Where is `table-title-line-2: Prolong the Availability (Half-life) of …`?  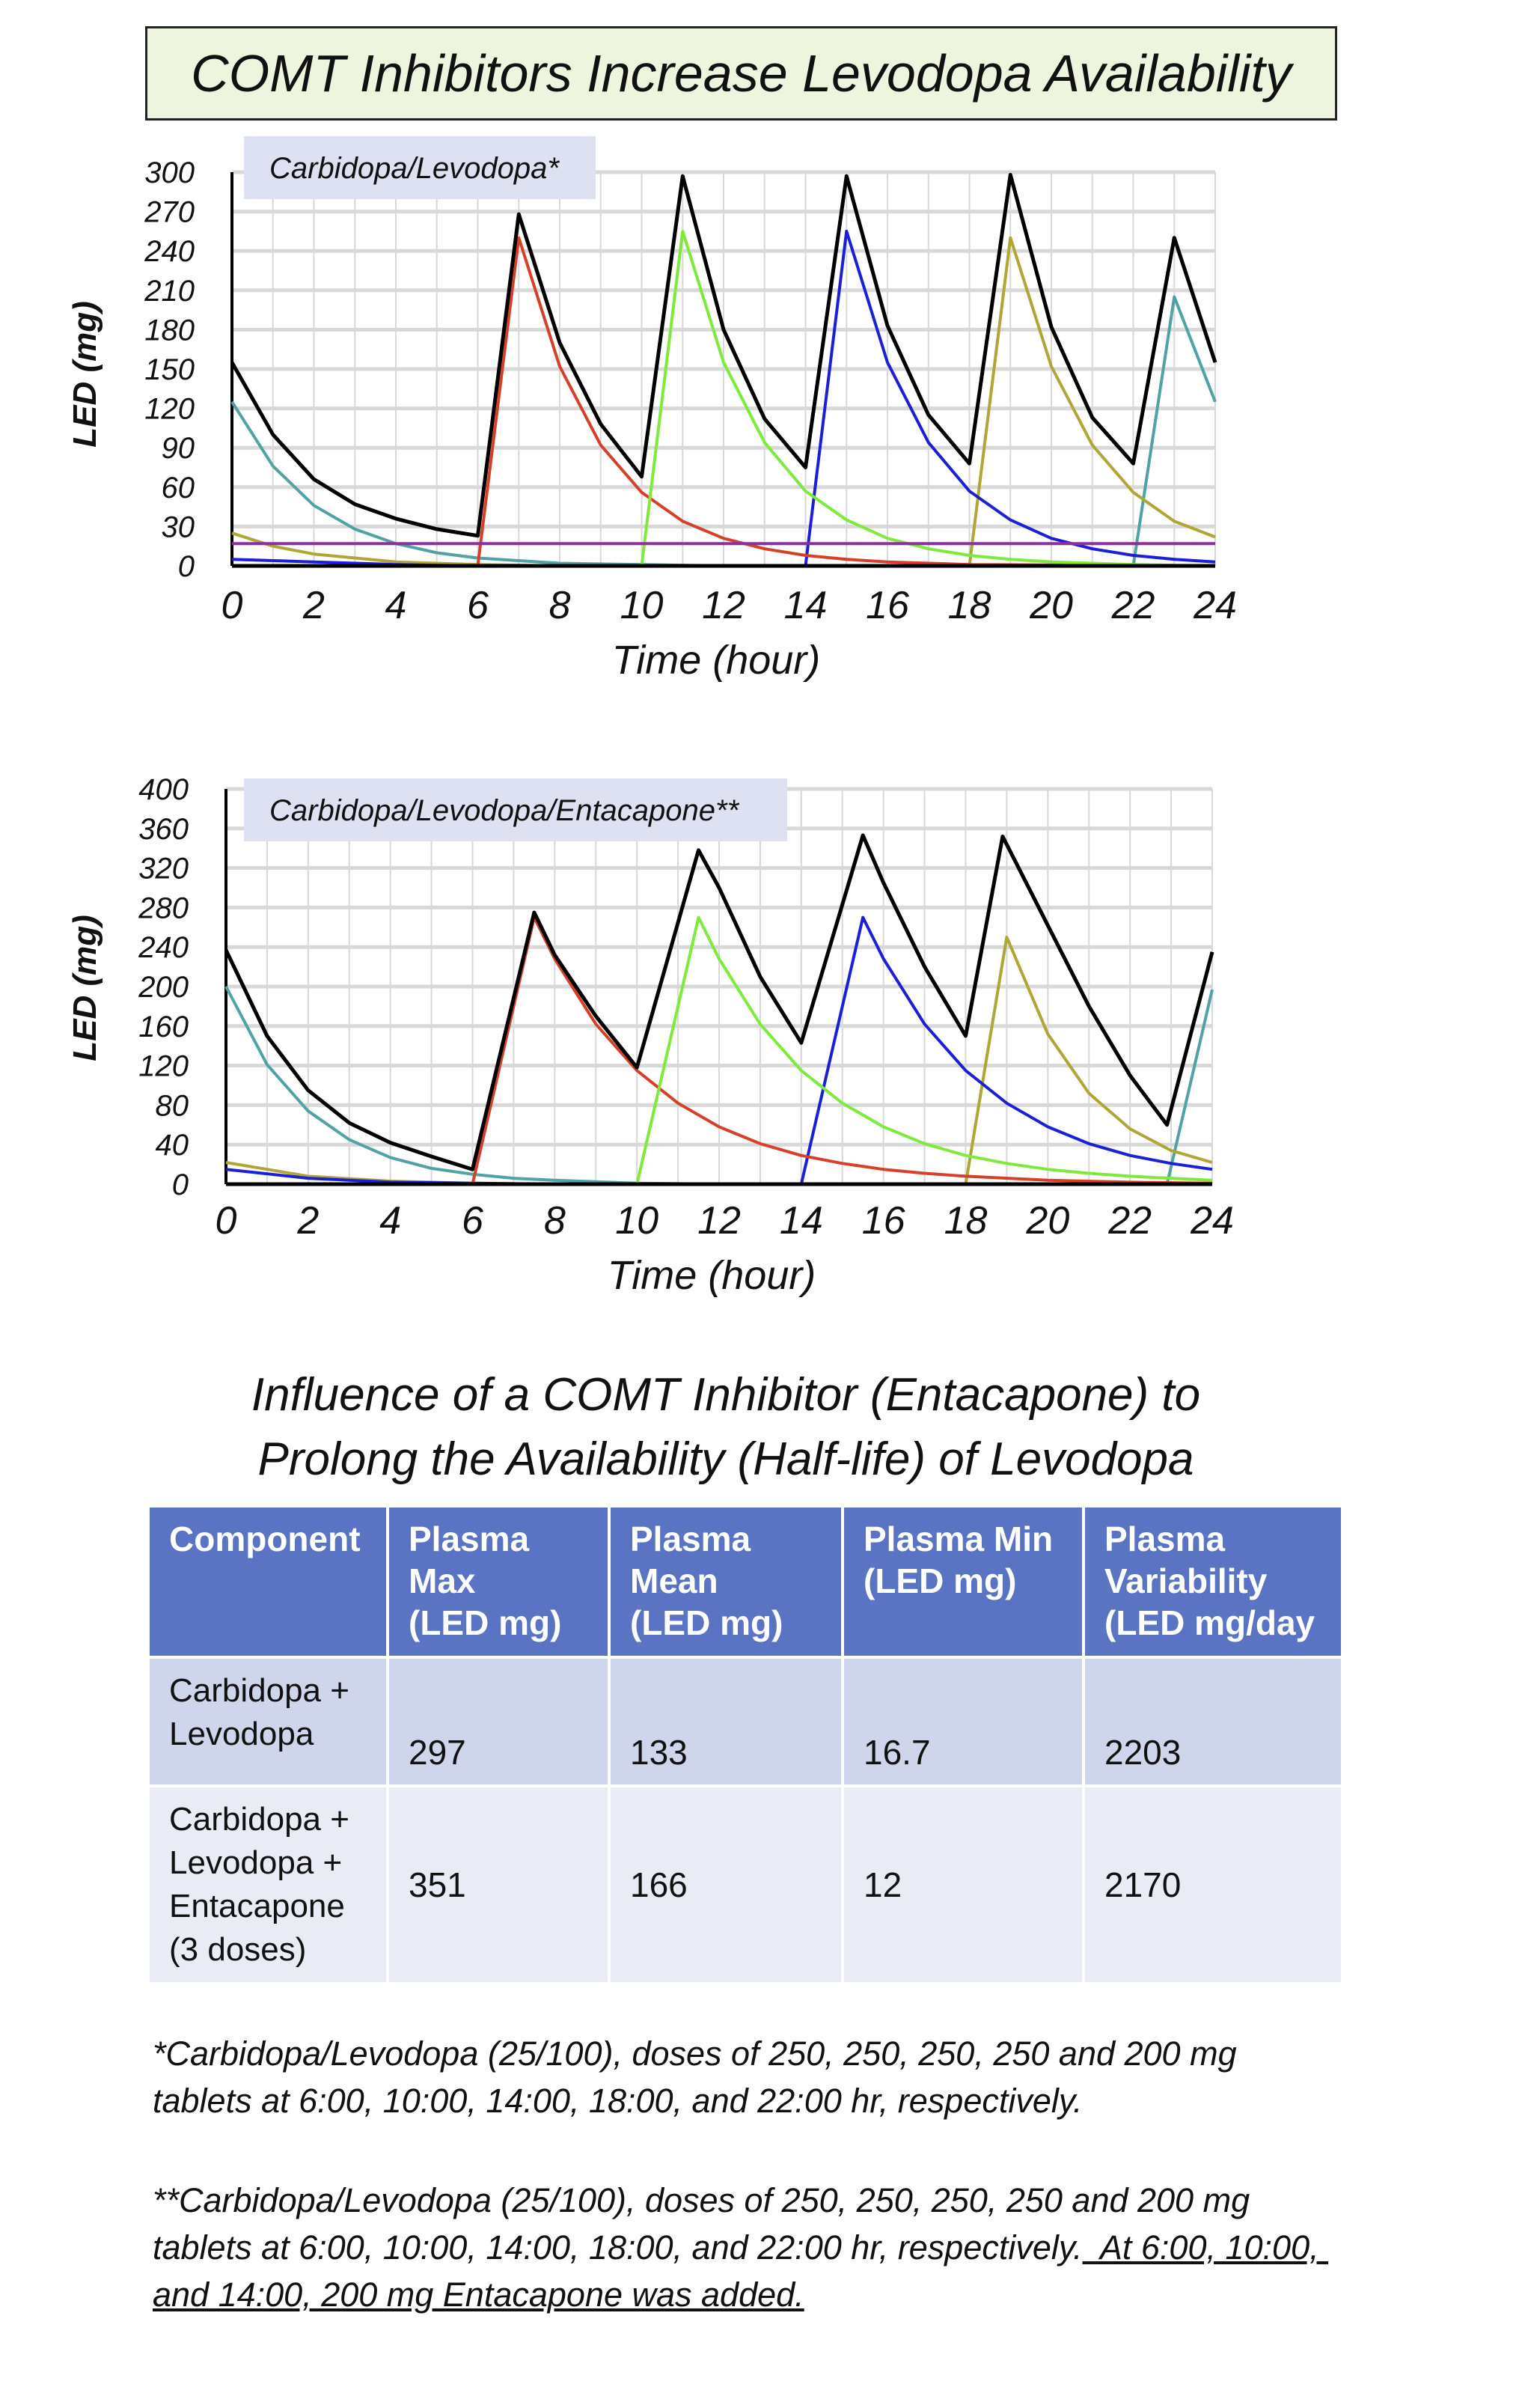 table-title-line-2: Prolong the Availability (Half-life) of … is located at coordinates (726, 1459).